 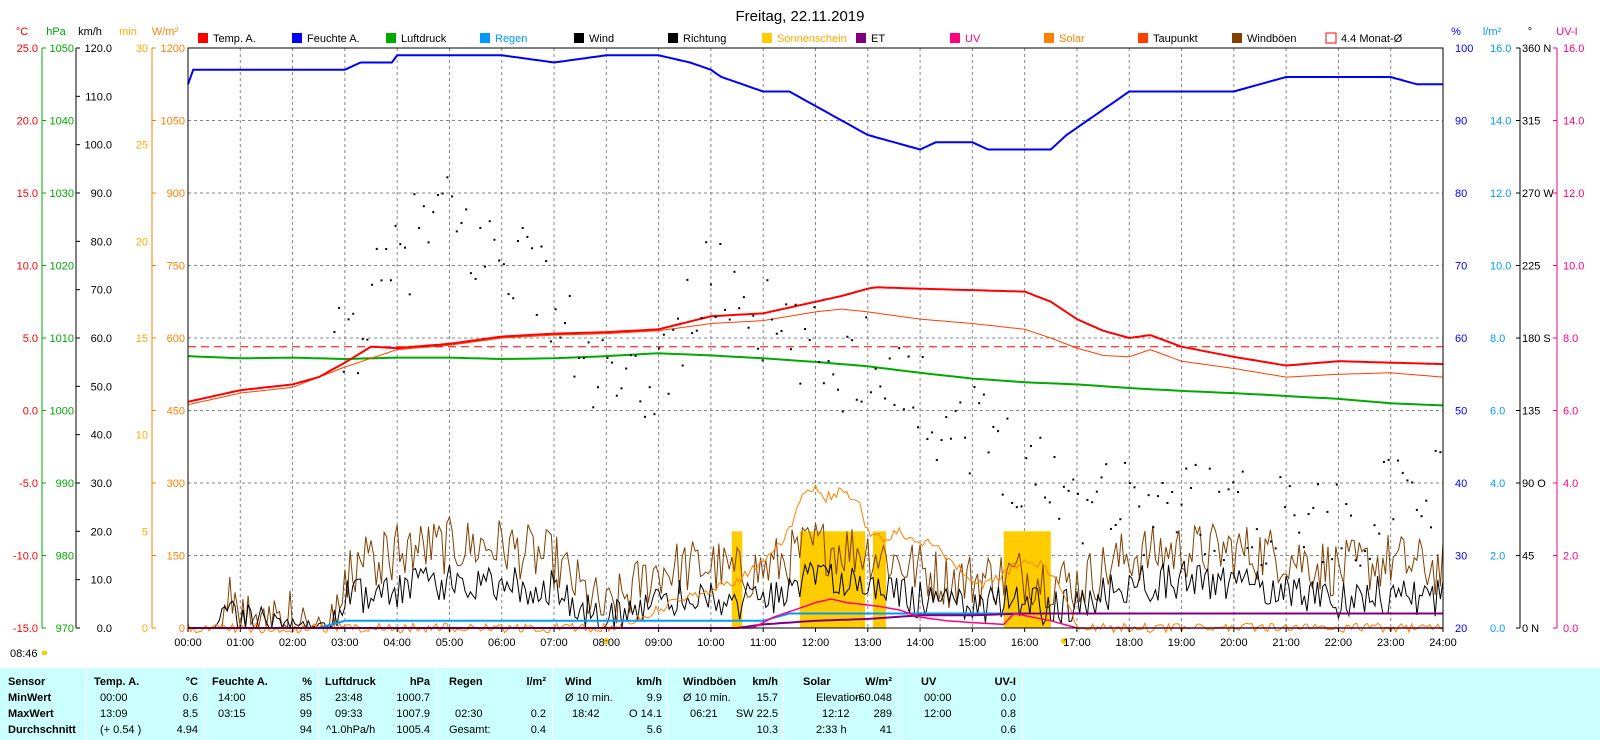 What do you see at coordinates (101, 387) in the screenshot?
I see `axis-tick-label: 50.0` at bounding box center [101, 387].